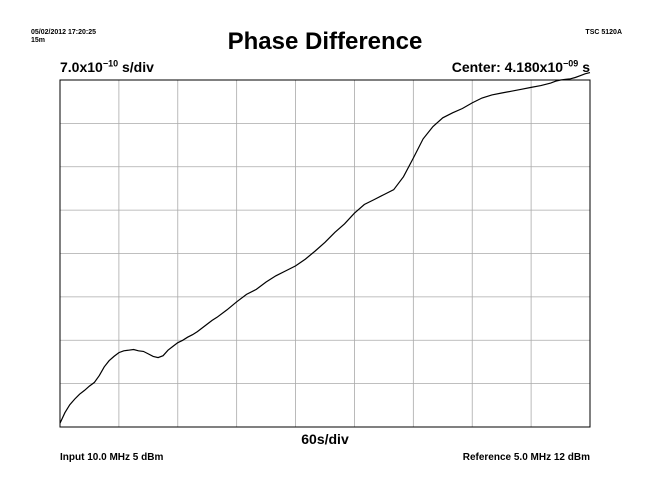 The width and height of the screenshot is (650, 502). I want to click on y-scale-label: 7.0x10−10 s/div, so click(107, 67).